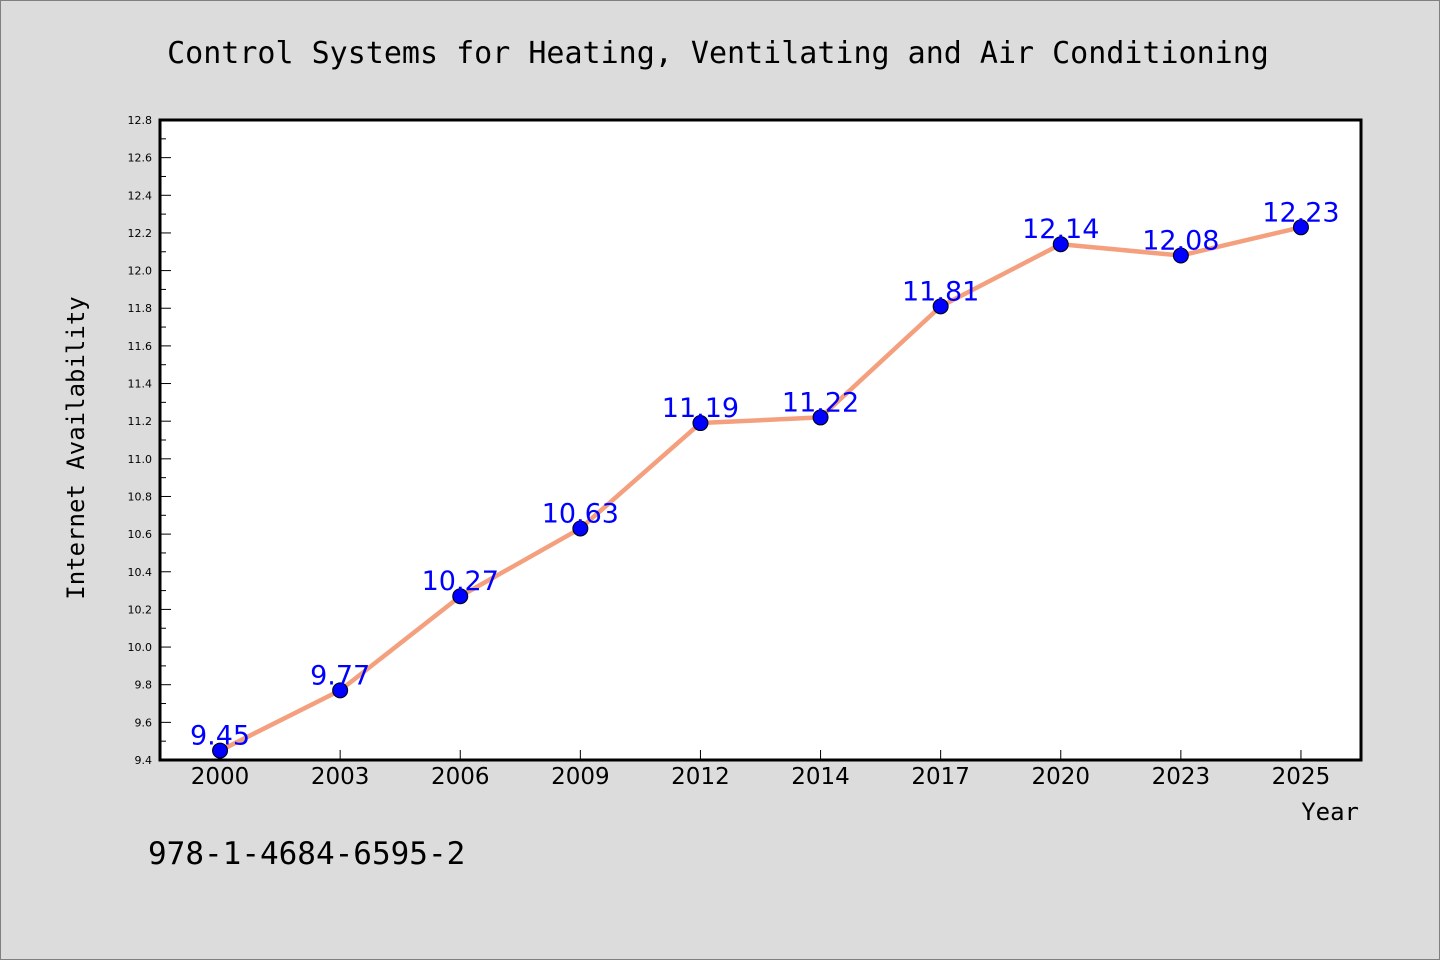  Describe the element at coordinates (140, 308) in the screenshot. I see `y-tick-label: 11.8` at that location.